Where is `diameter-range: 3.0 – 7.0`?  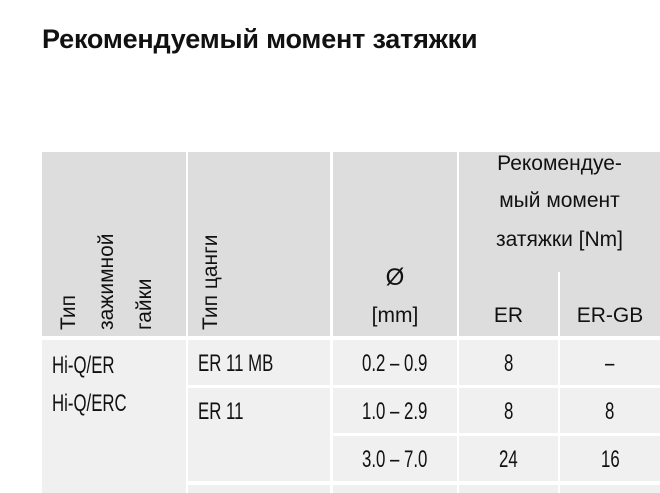
diameter-range: 3.0 – 7.0 is located at coordinates (395, 459).